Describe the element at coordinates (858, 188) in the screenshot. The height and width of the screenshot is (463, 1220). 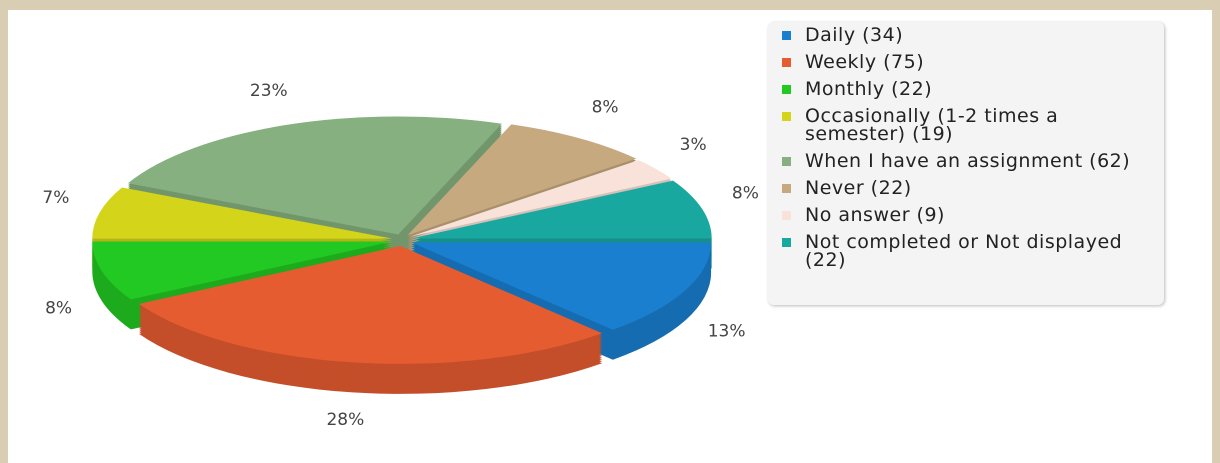
I see `legend-label: Never (22)` at that location.